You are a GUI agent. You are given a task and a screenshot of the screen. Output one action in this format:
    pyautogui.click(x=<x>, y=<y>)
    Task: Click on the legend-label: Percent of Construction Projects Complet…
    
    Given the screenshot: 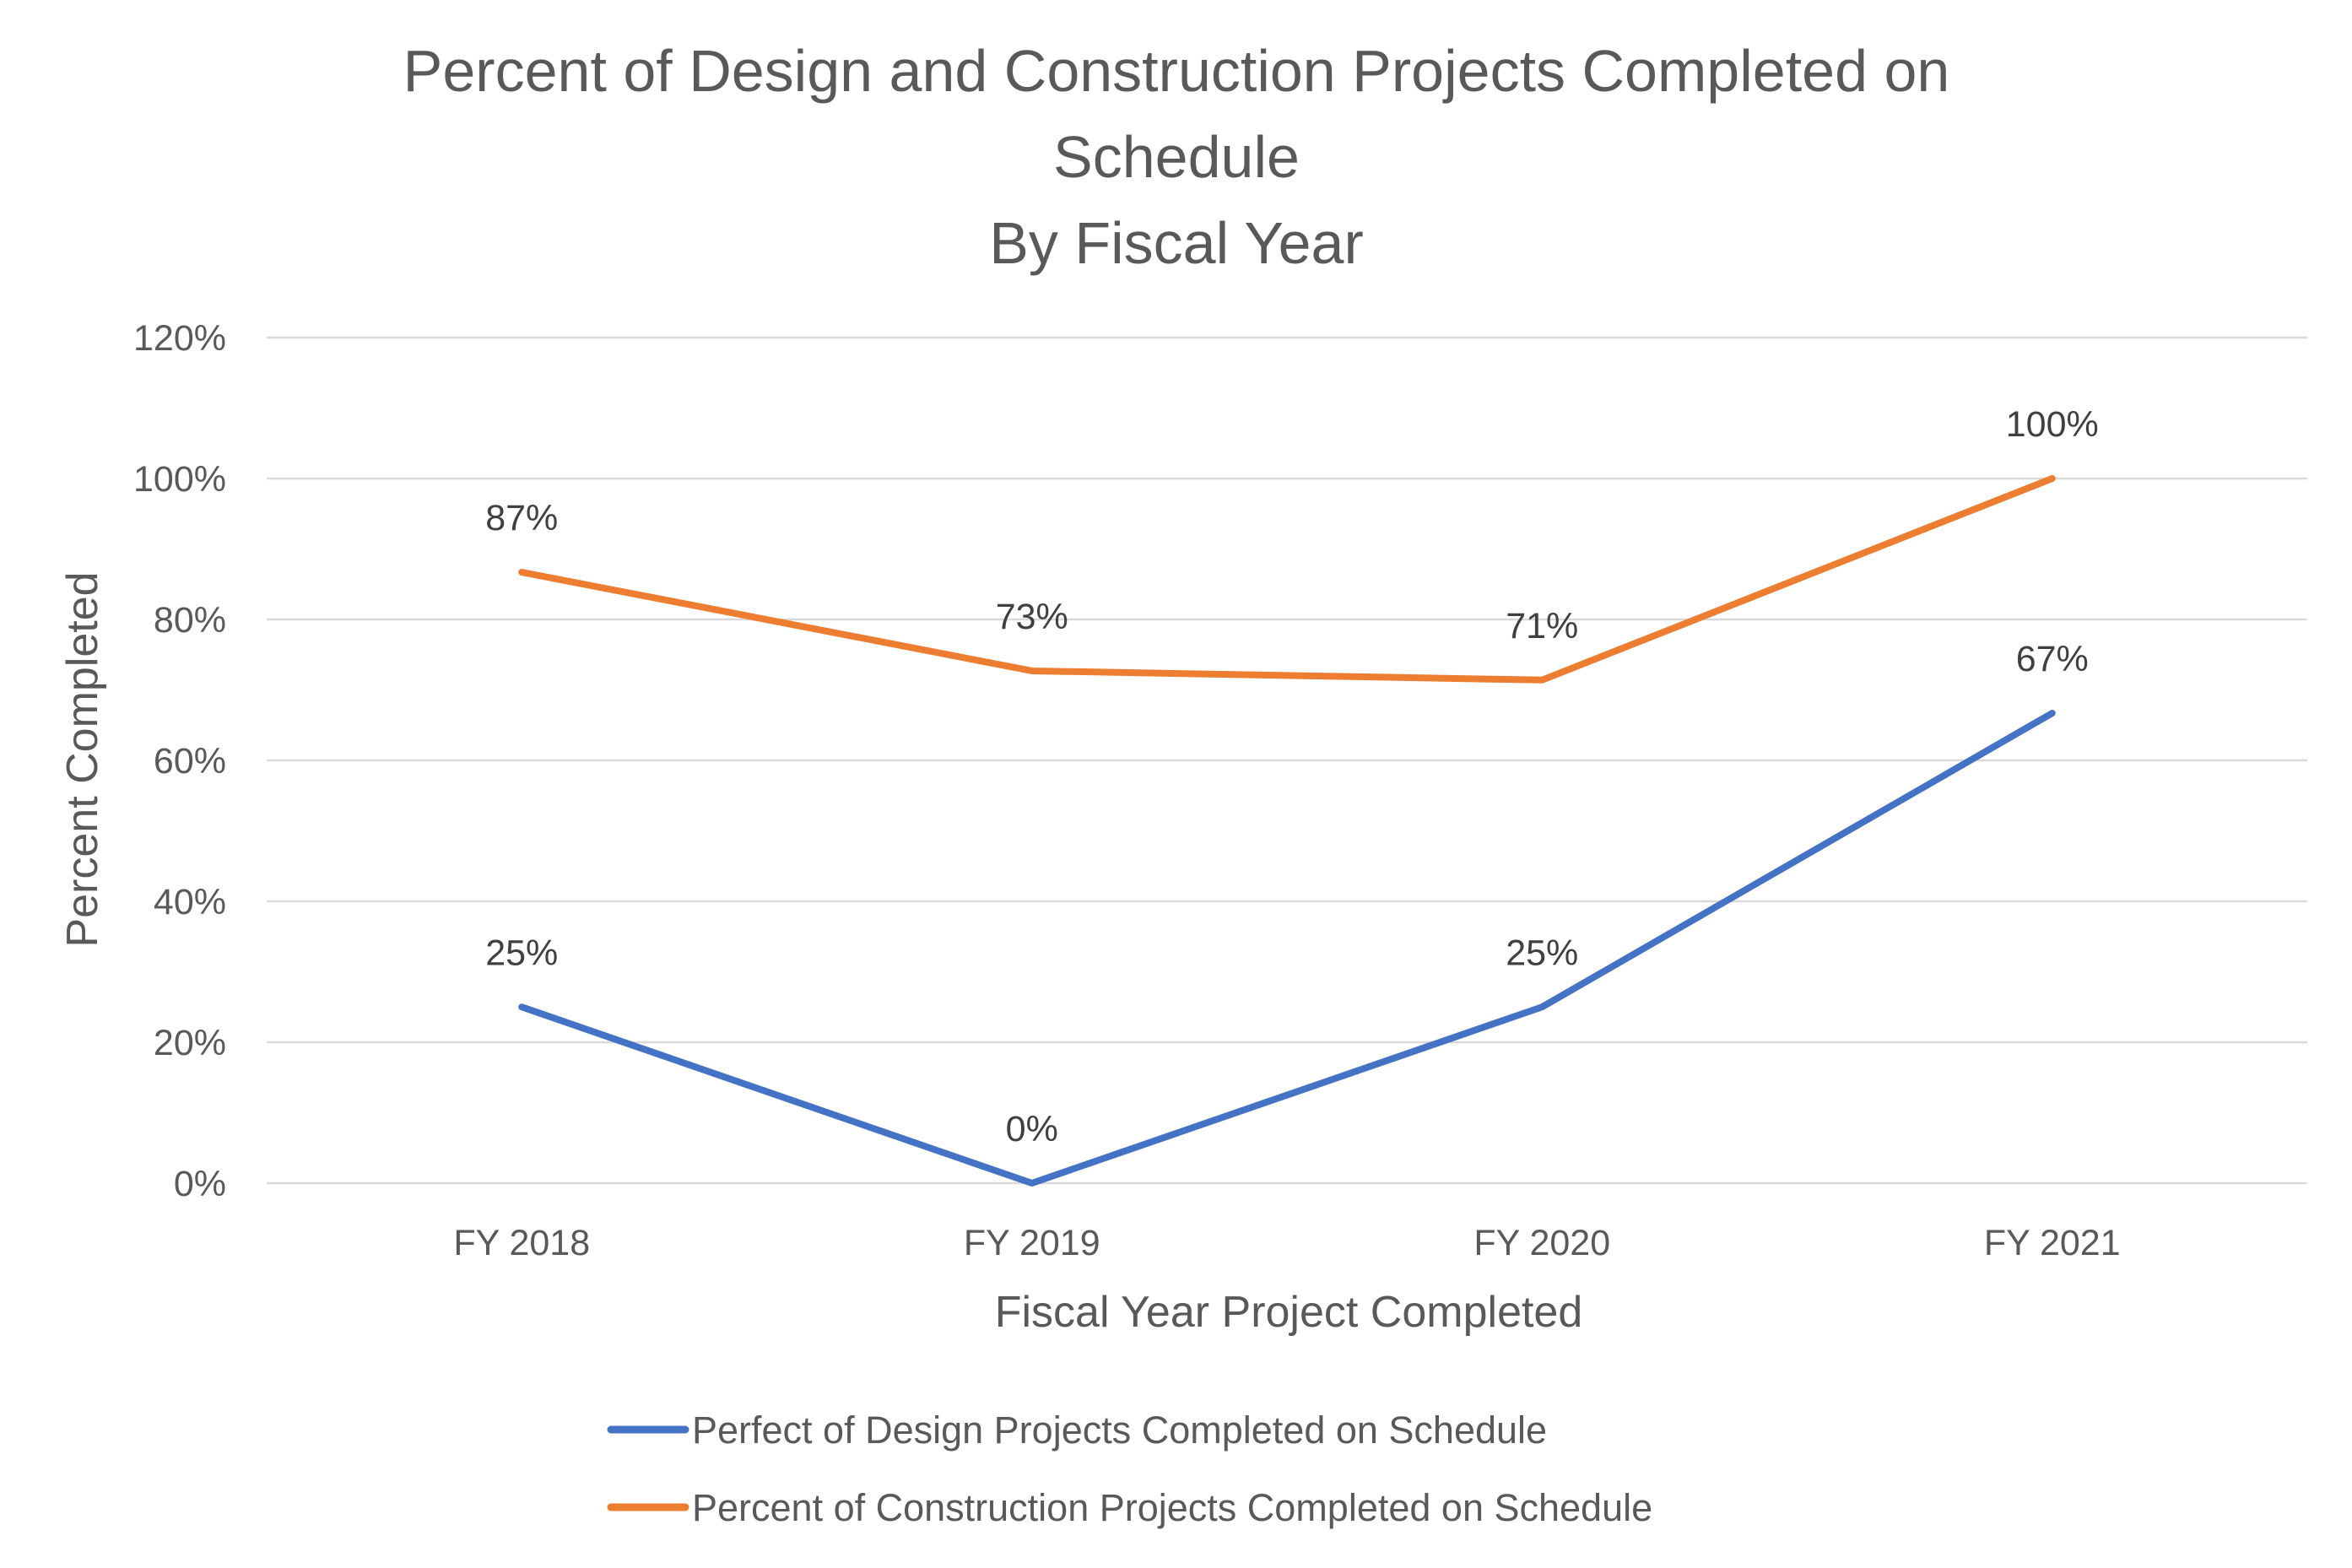 What is the action you would take?
    pyautogui.click(x=1172, y=1507)
    